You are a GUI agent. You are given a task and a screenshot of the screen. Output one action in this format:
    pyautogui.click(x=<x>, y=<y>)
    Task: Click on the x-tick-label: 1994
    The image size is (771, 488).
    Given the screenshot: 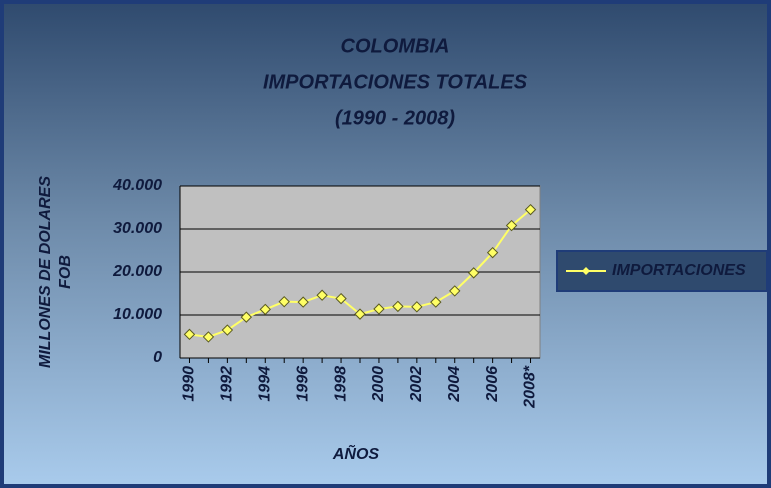 What is the action you would take?
    pyautogui.click(x=264, y=384)
    